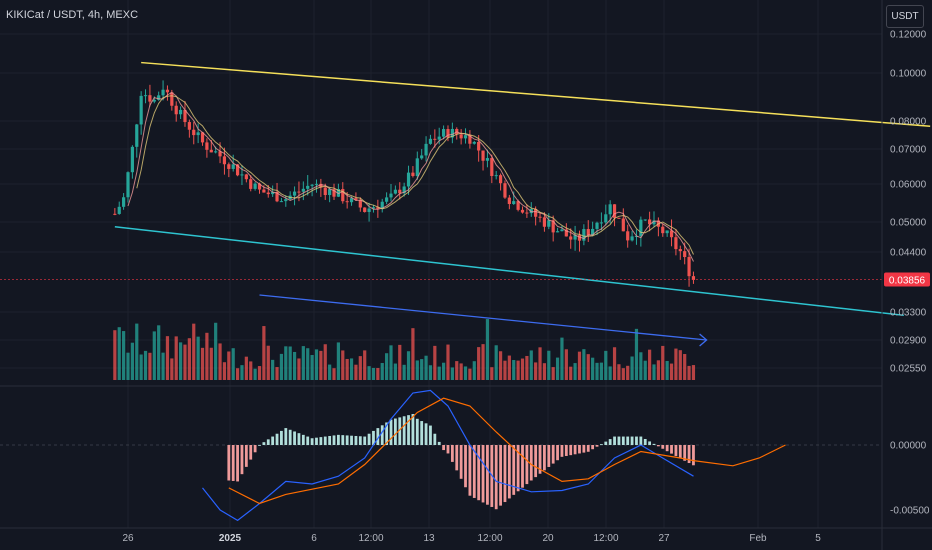 Image resolution: width=932 pixels, height=550 pixels. I want to click on price-tick-label: 0.03300, so click(908, 313).